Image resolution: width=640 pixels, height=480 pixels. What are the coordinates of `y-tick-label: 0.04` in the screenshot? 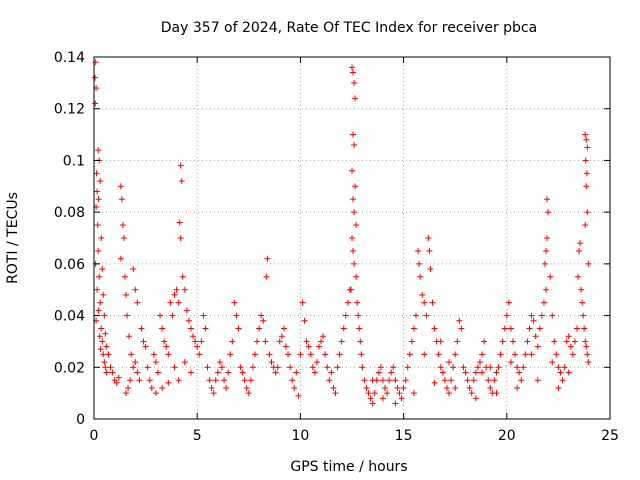 It's located at (69, 317).